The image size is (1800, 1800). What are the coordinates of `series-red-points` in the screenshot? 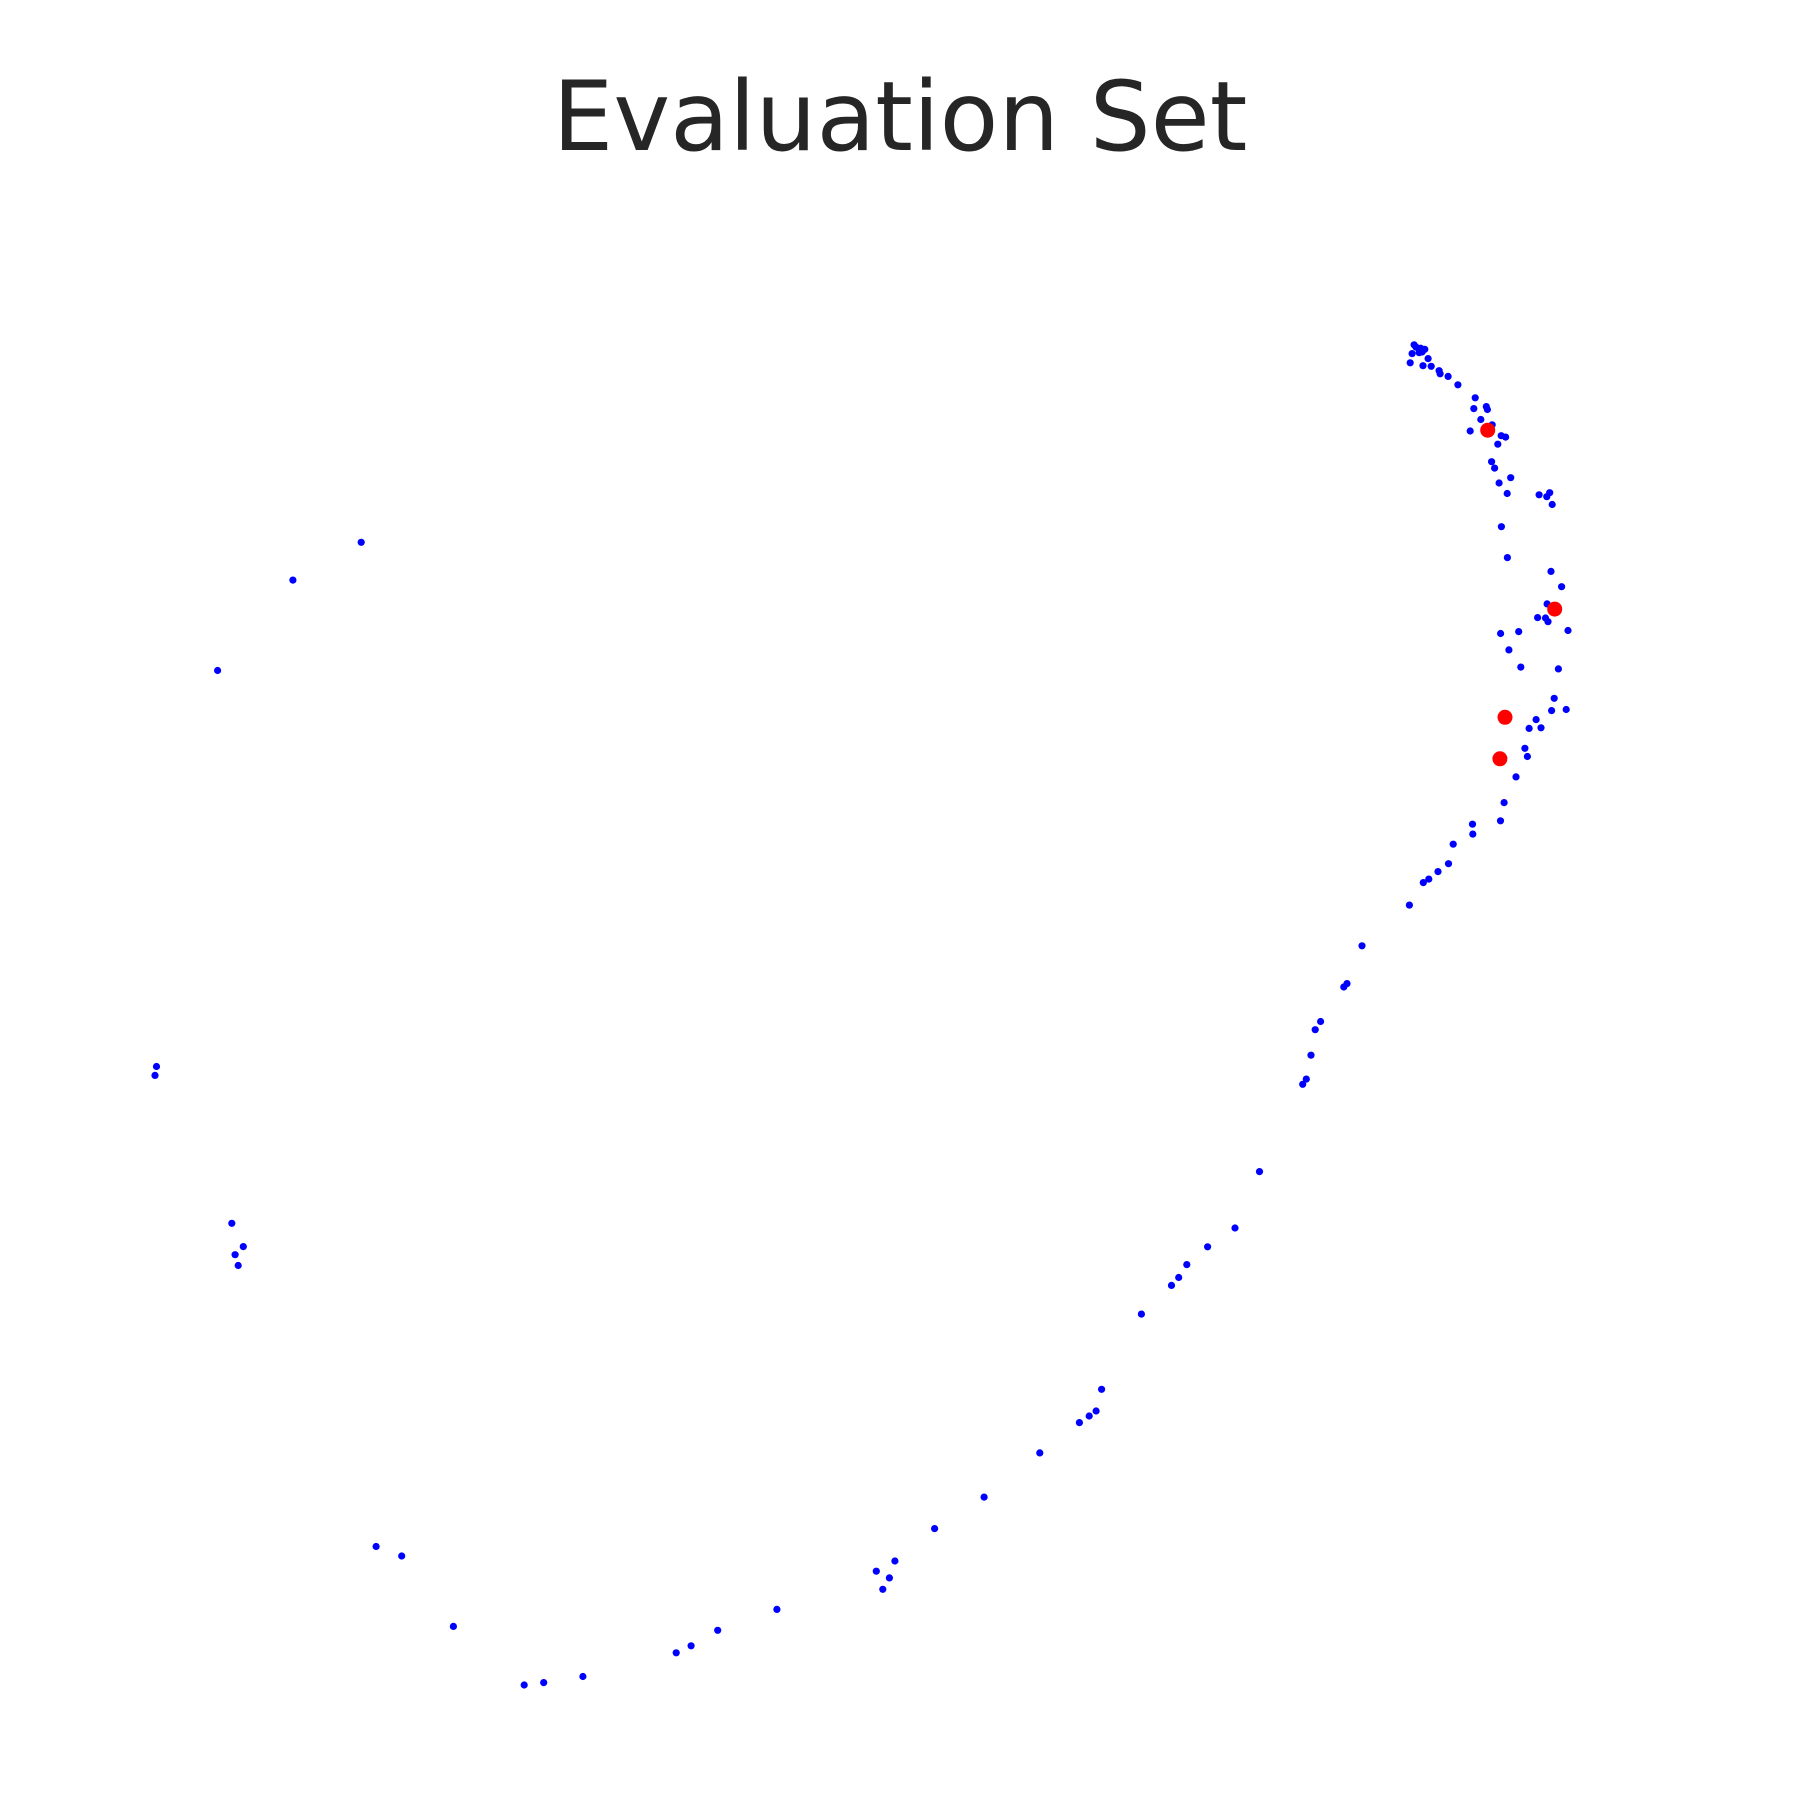 It's located at (1521, 594).